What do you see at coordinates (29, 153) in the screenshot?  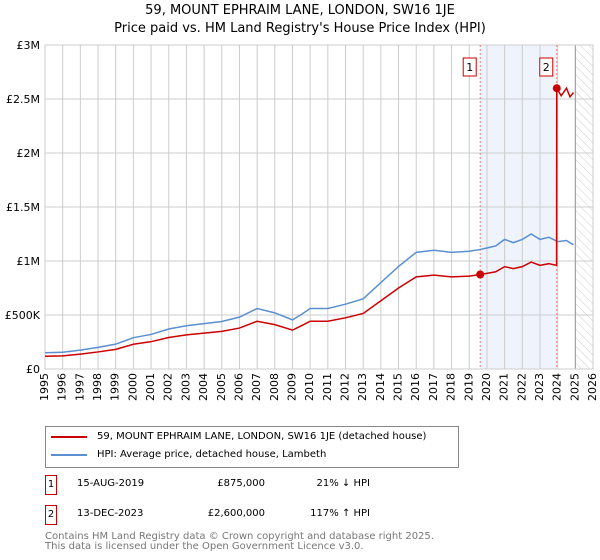 I see `y-tick-label: £2M` at bounding box center [29, 153].